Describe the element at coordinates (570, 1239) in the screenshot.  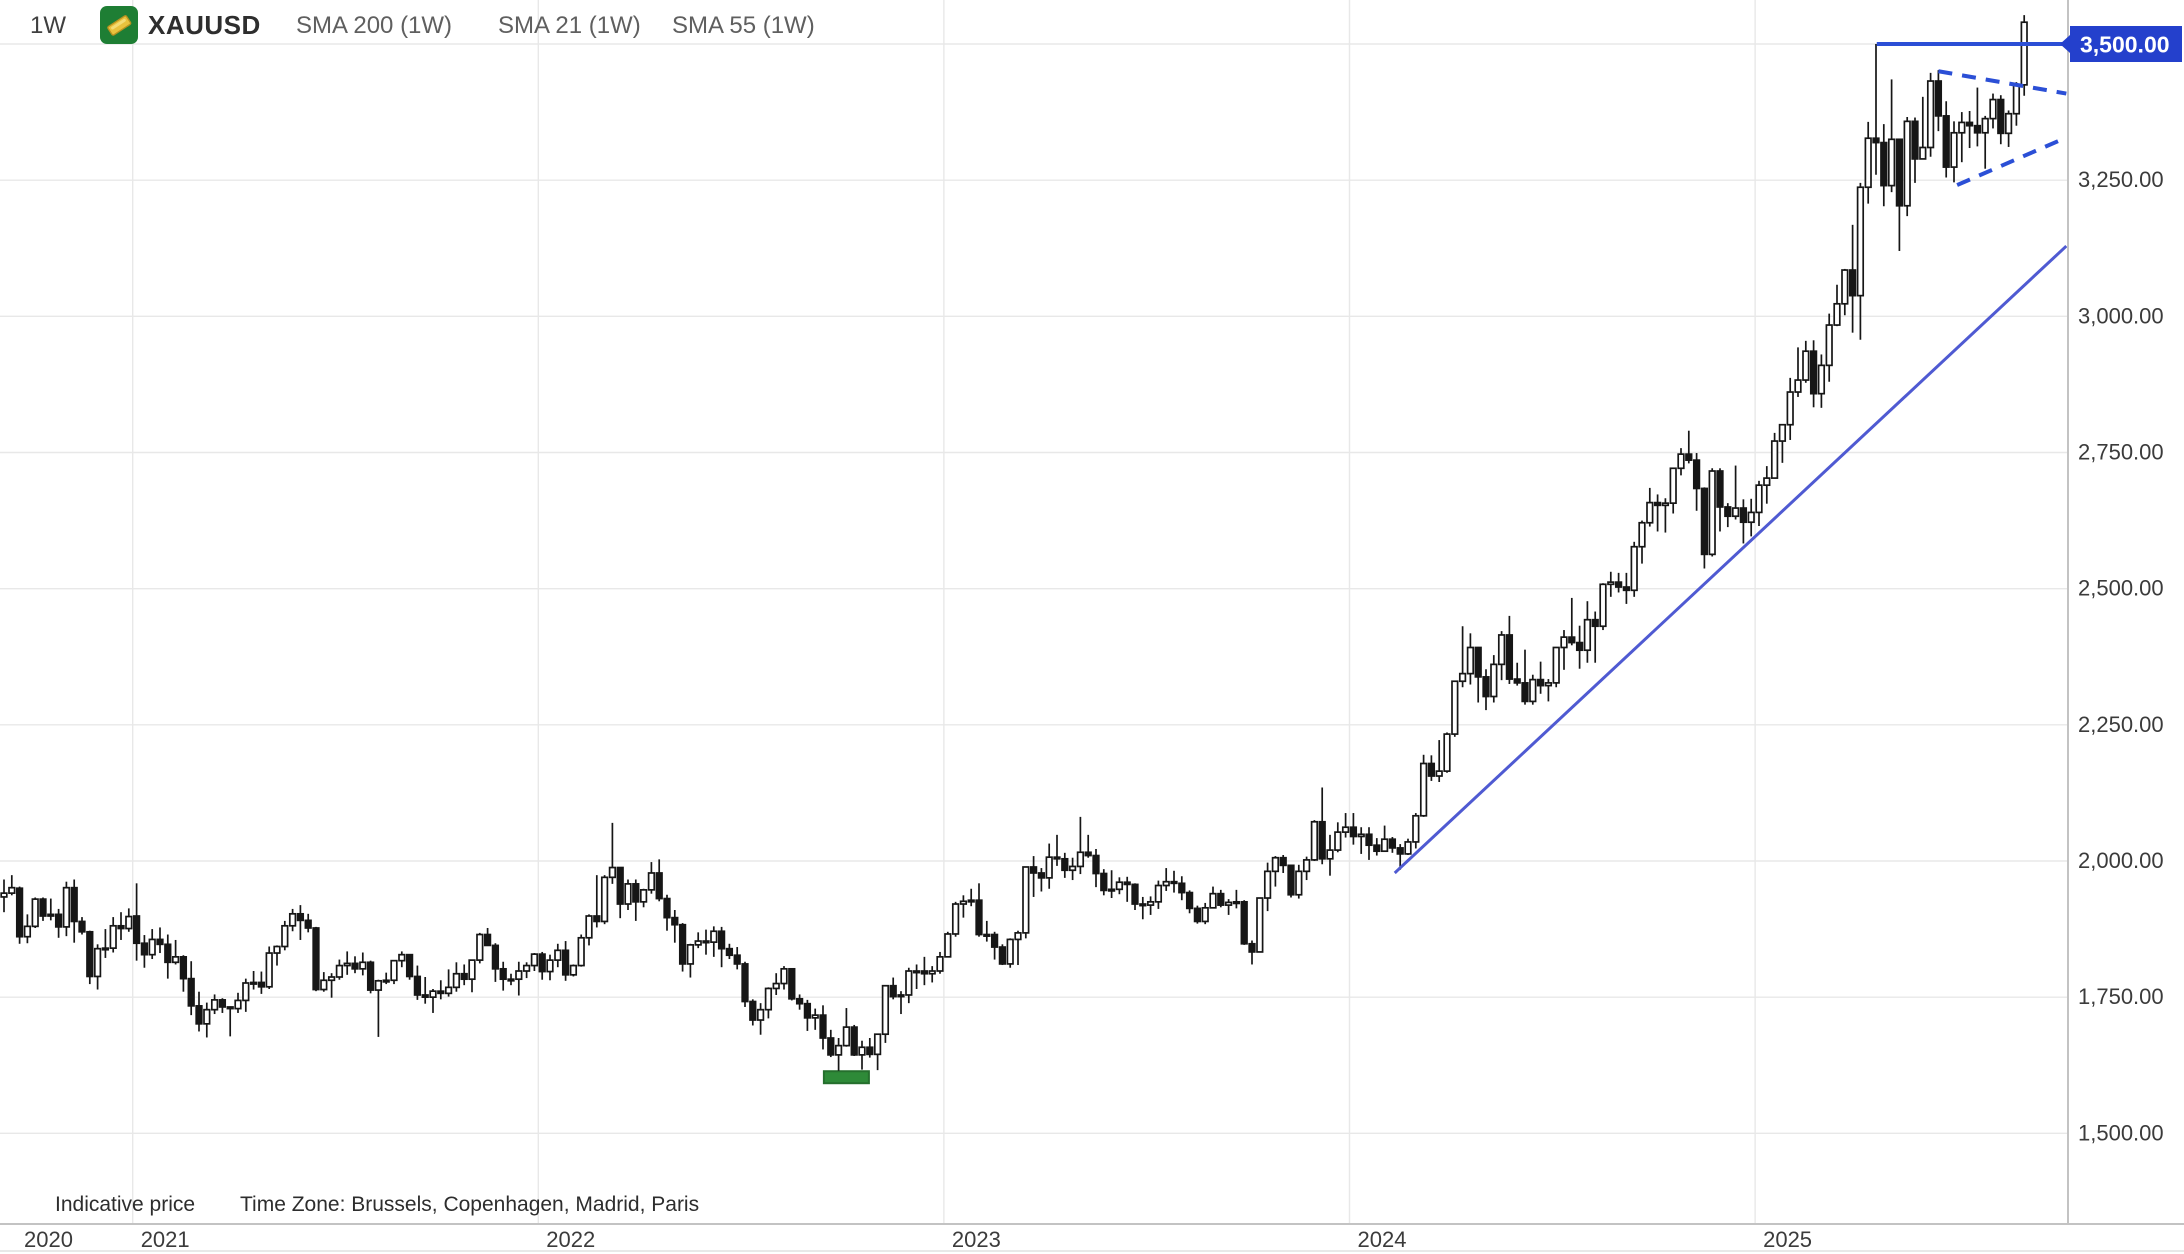
I see `year-tick-label: 2022` at that location.